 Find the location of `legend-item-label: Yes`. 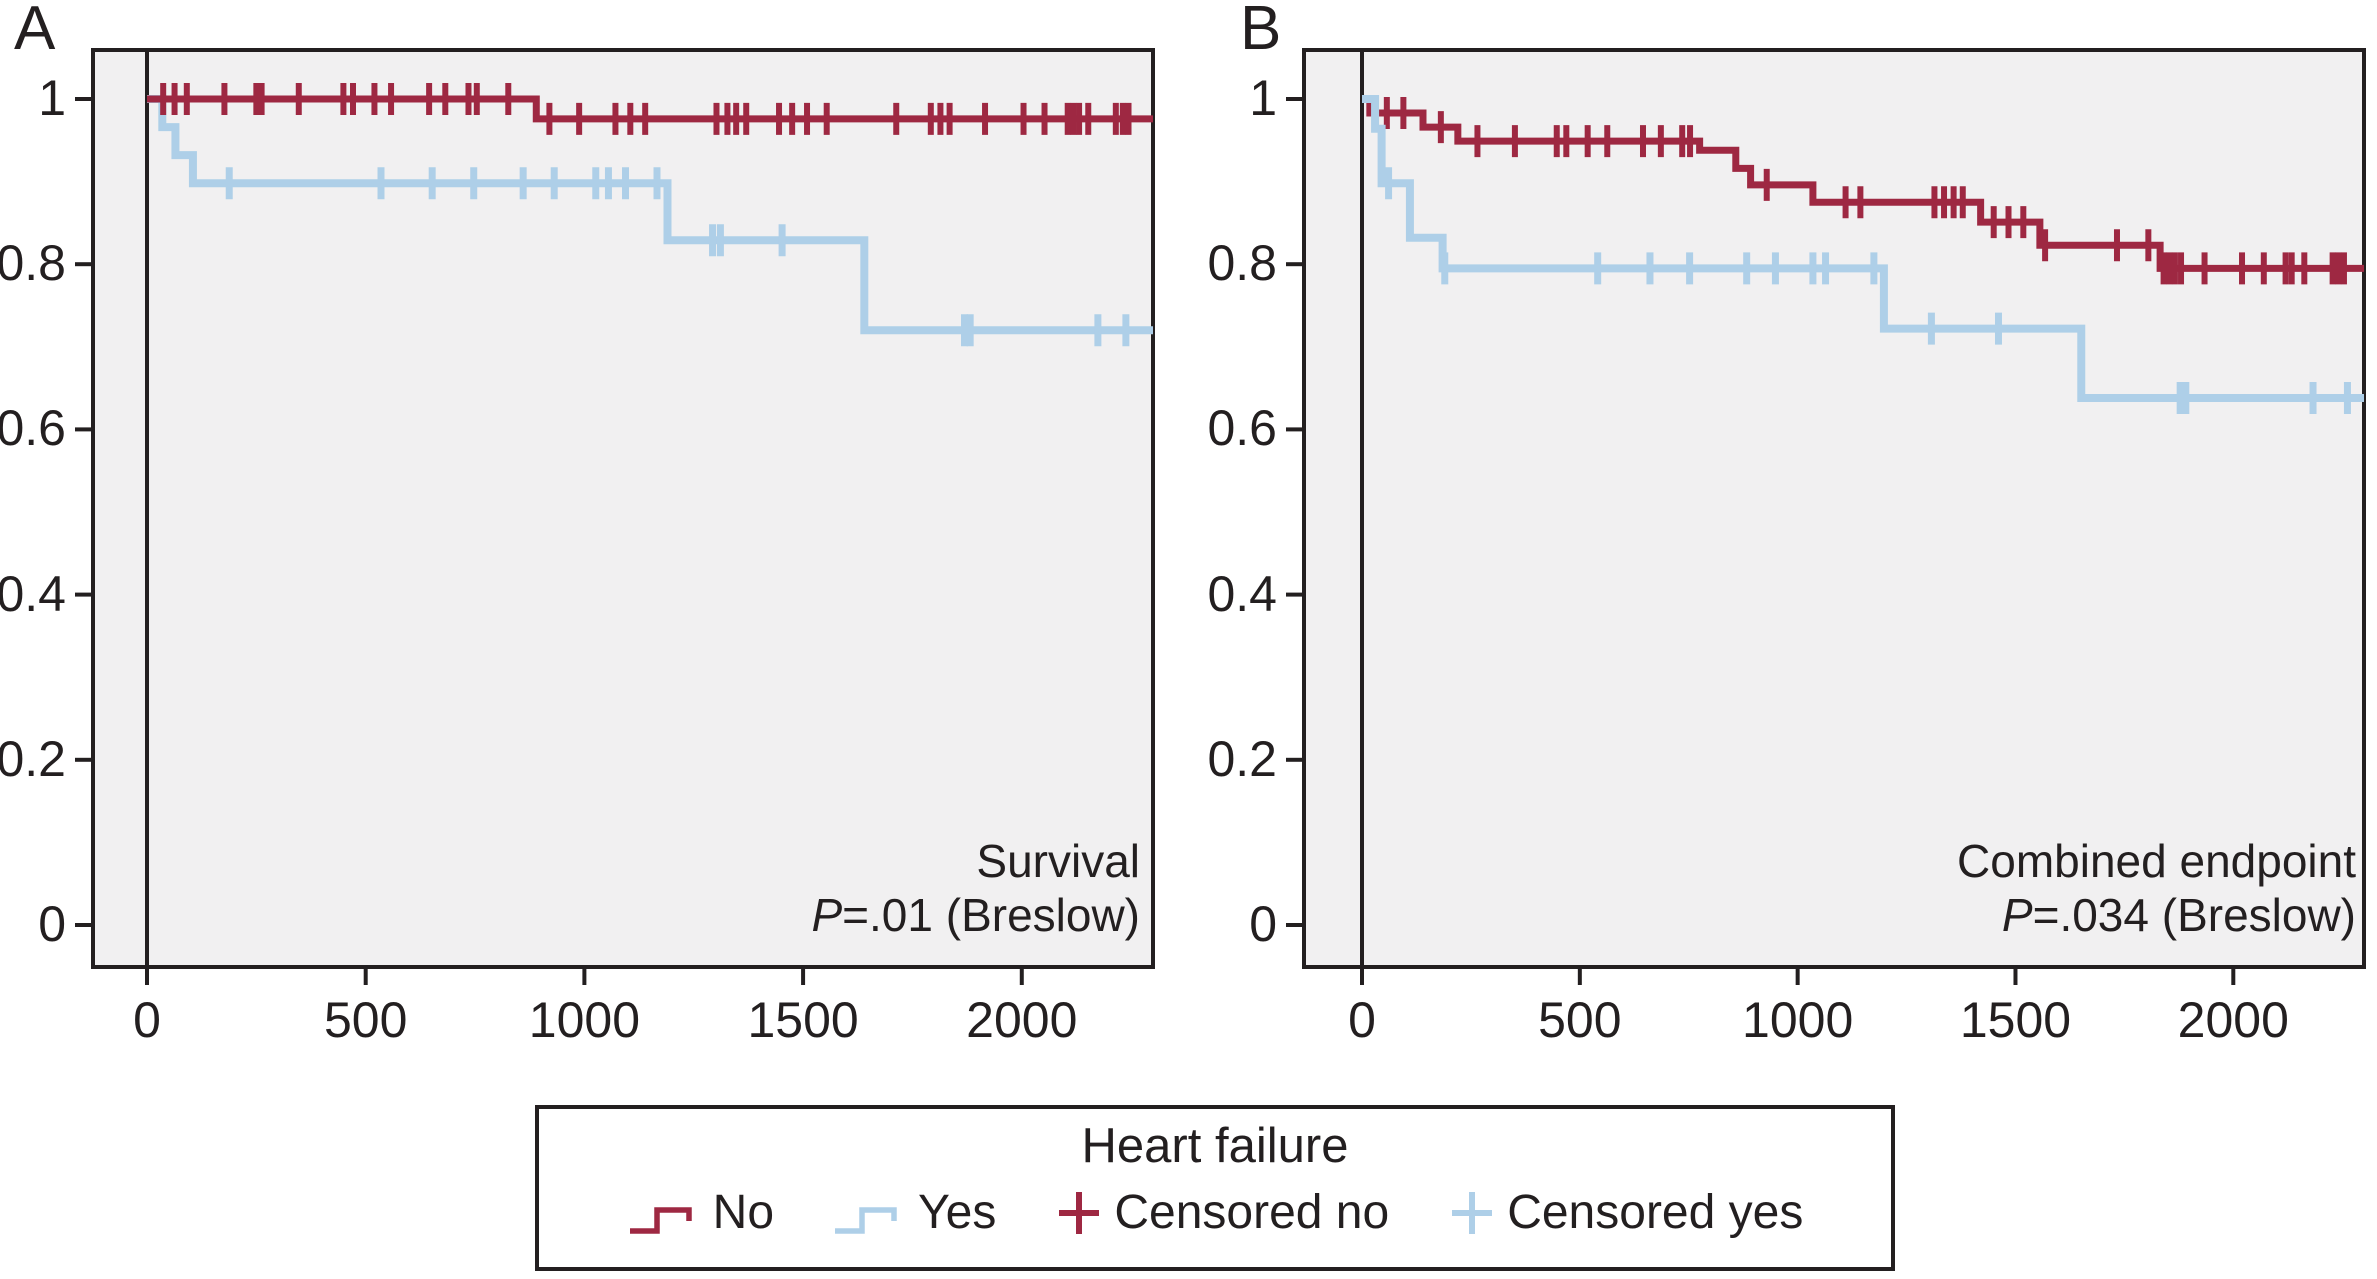

legend-item-label: Yes is located at coordinates (957, 1212).